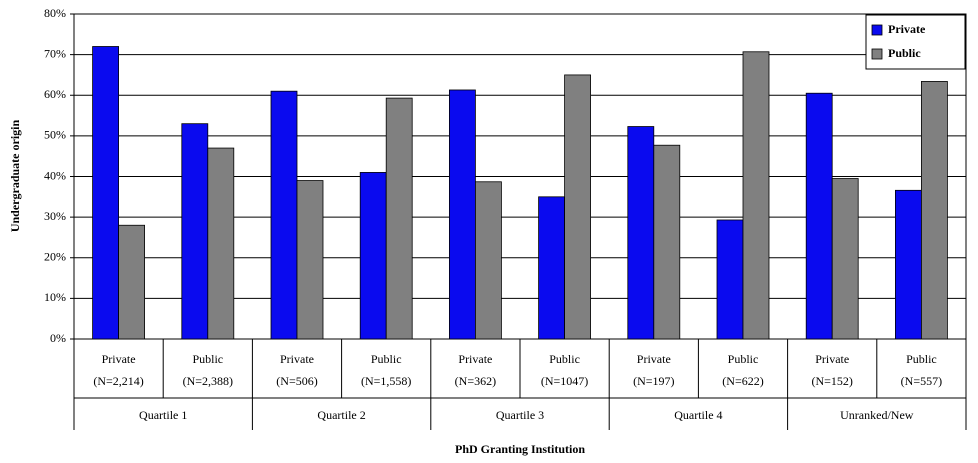 The image size is (978, 463). What do you see at coordinates (163, 415) in the screenshot?
I see `group-label: Quartile 1` at bounding box center [163, 415].